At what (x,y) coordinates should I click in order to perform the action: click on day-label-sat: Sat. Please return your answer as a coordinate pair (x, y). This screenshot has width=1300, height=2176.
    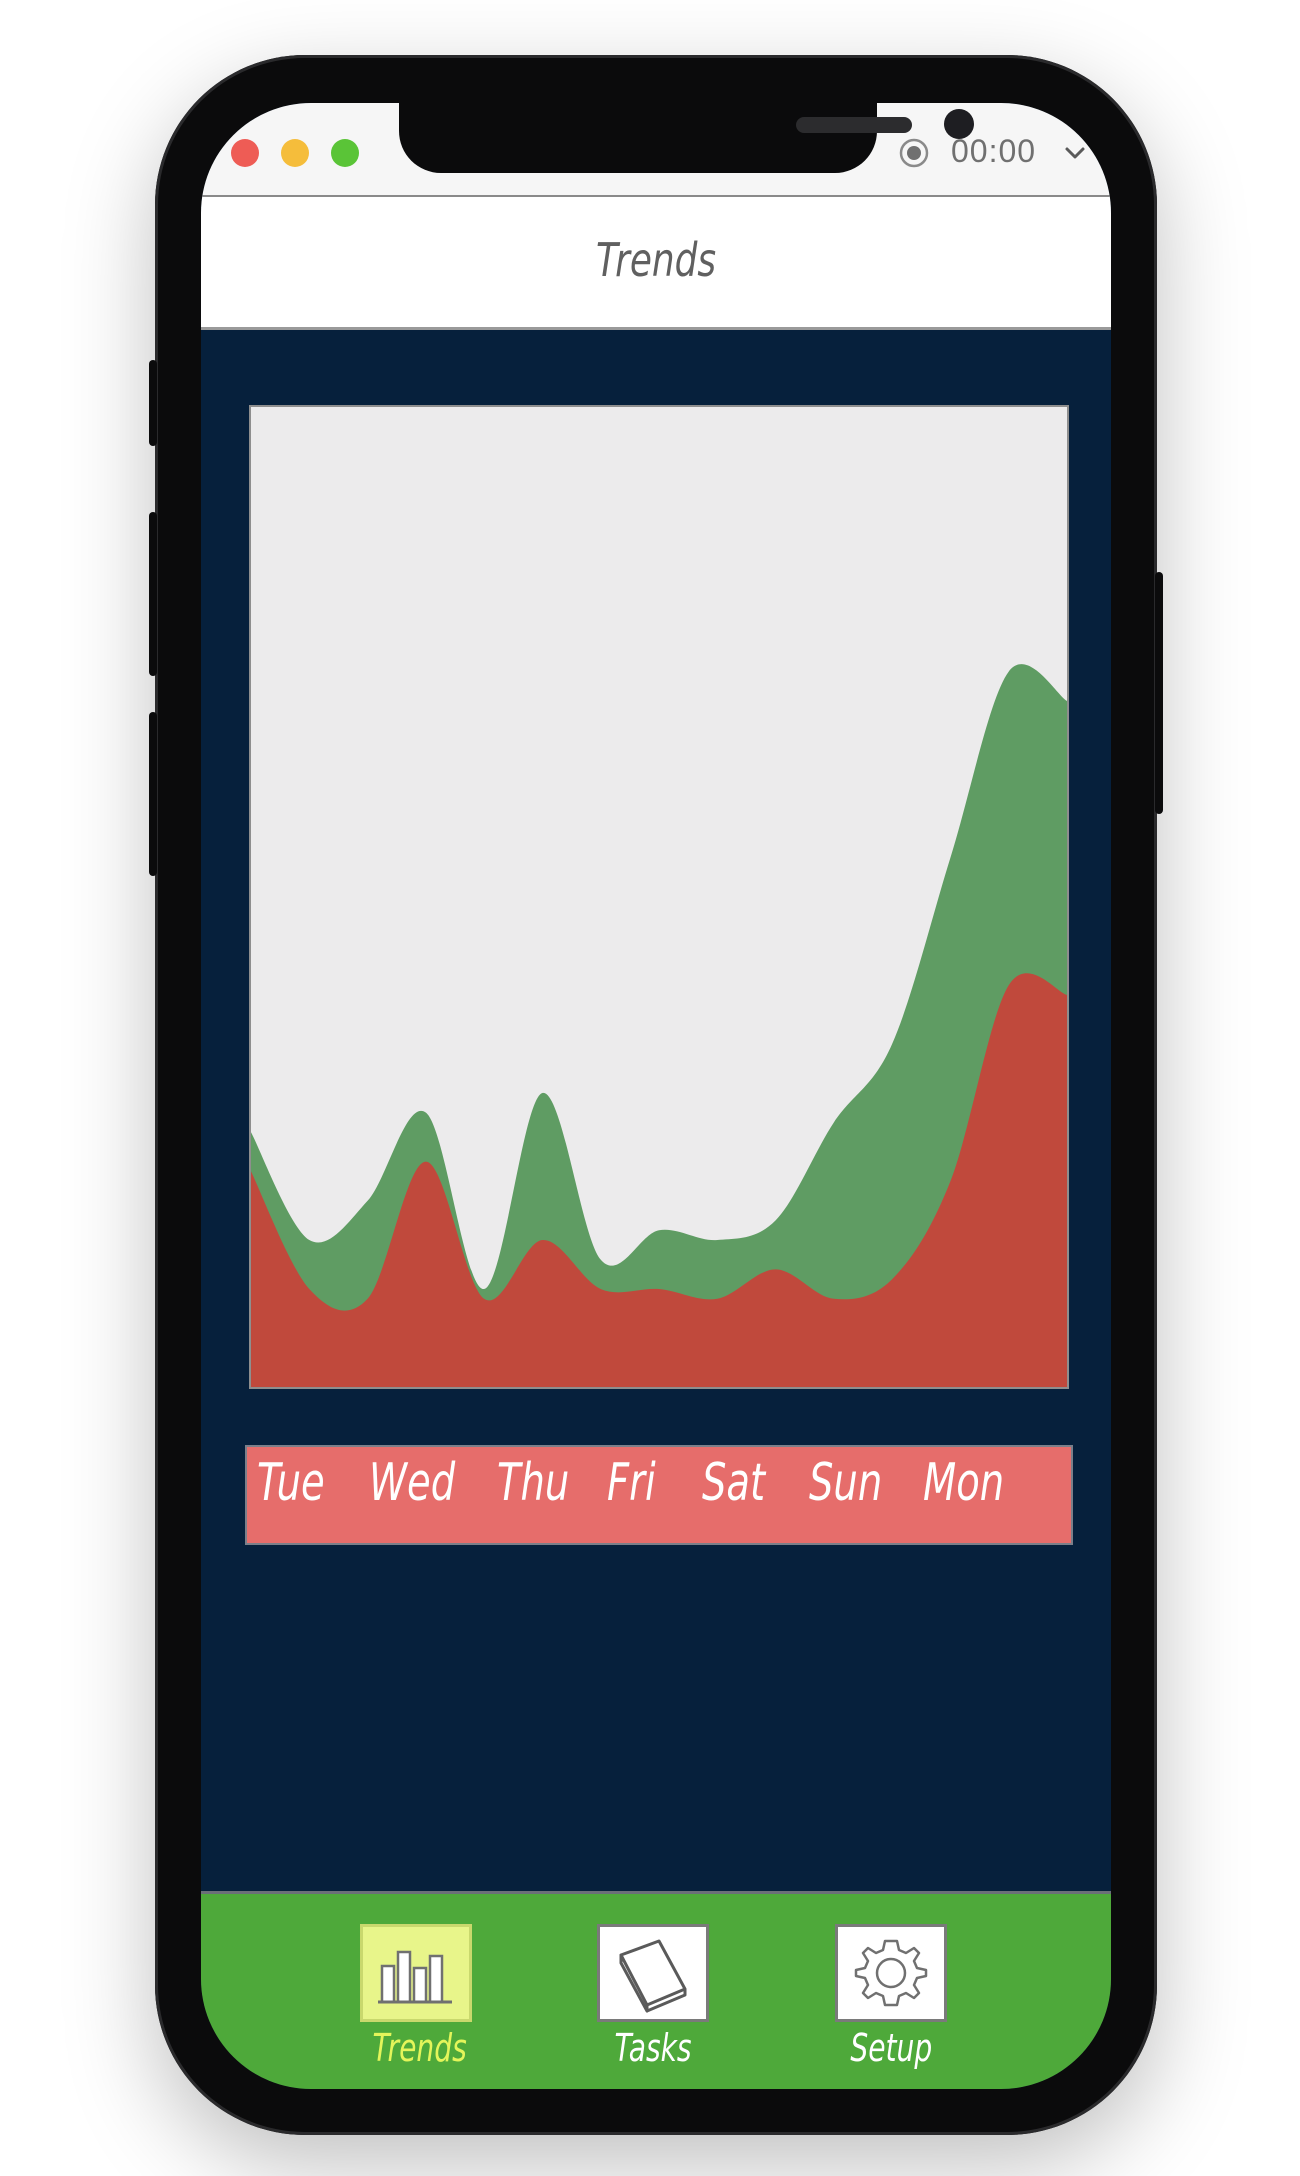
    Looking at the image, I should click on (734, 1483).